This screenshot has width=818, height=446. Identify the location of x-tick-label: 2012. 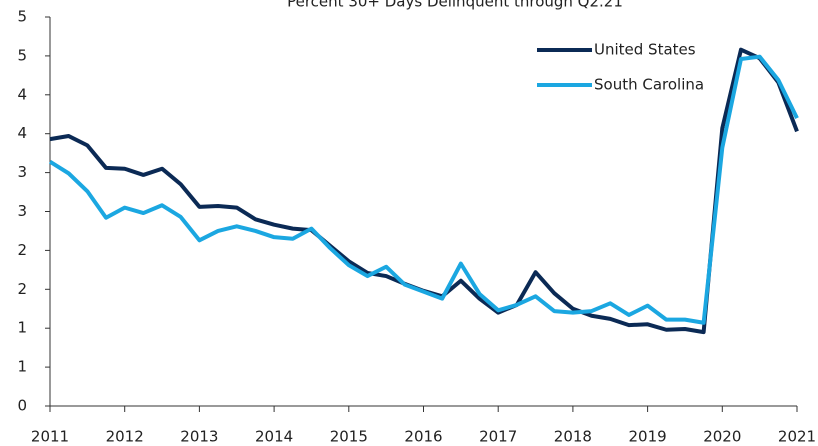
(125, 437).